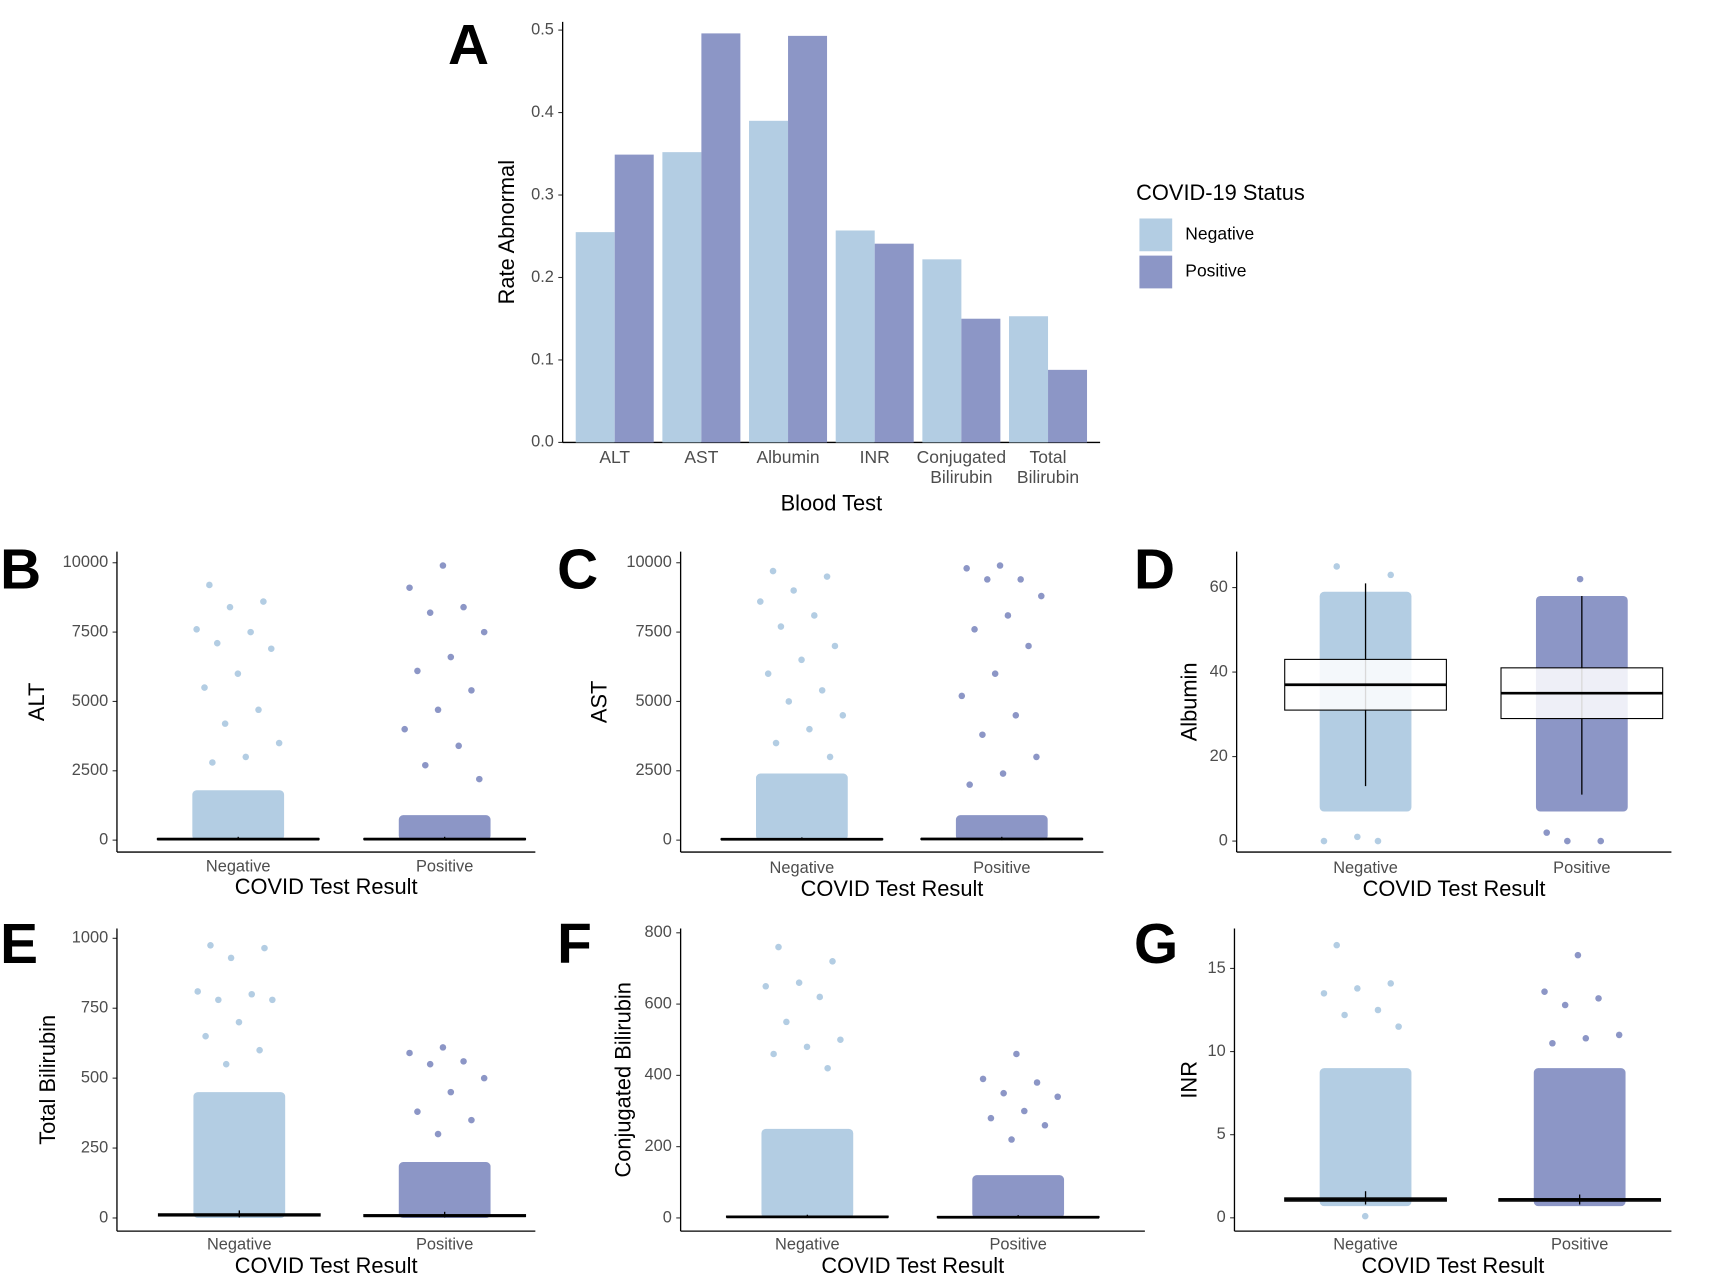  Describe the element at coordinates (1156, 272) in the screenshot. I see `legend-swatch` at that location.